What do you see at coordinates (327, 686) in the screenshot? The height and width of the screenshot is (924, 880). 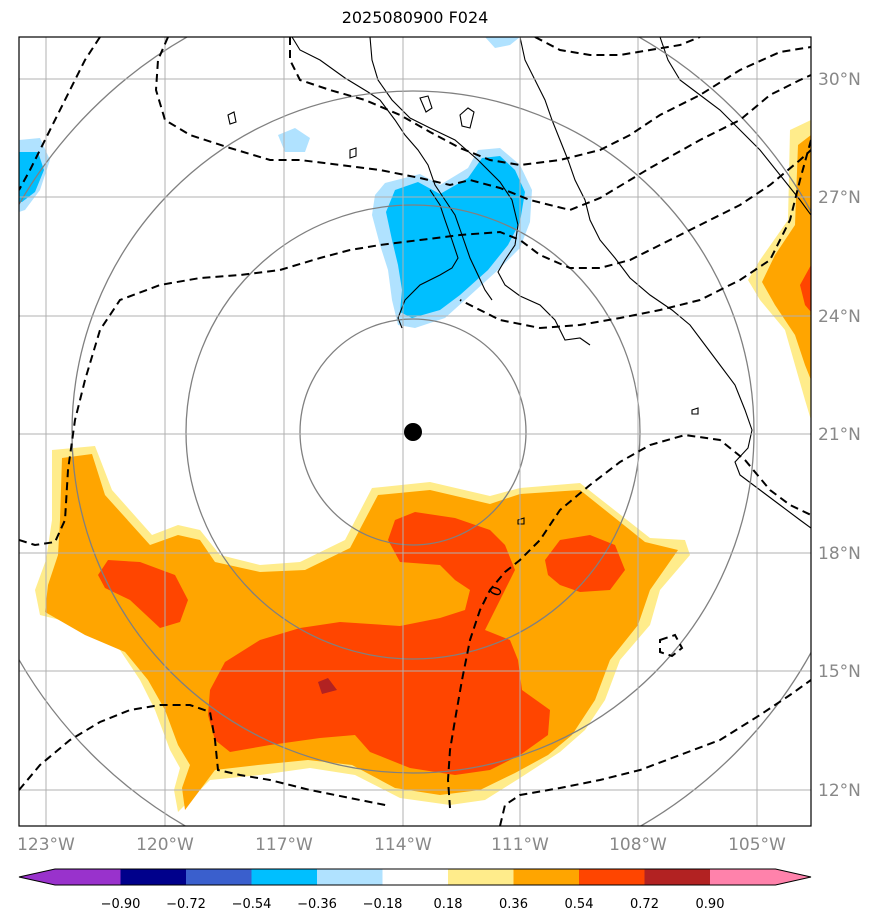 I see `anomaly-fill-max` at bounding box center [327, 686].